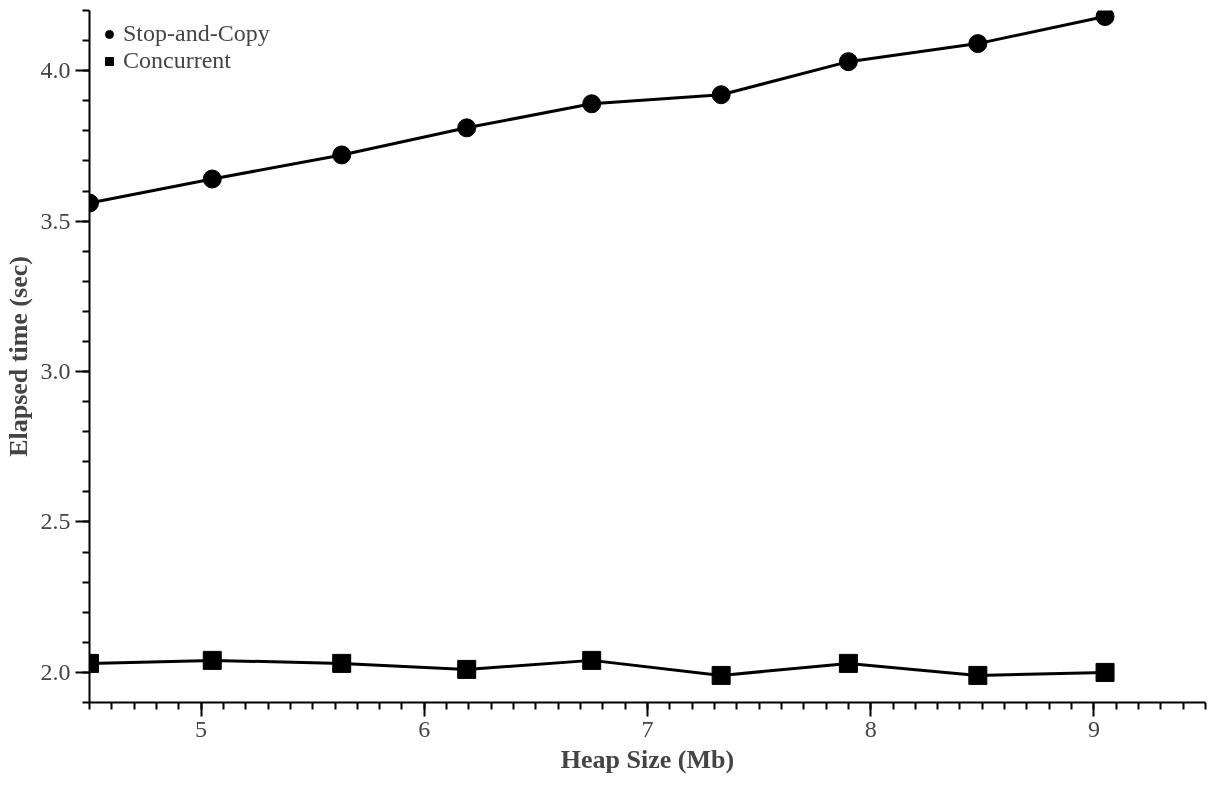 Image resolution: width=1225 pixels, height=786 pixels. I want to click on x-tick-label: 5, so click(201, 728).